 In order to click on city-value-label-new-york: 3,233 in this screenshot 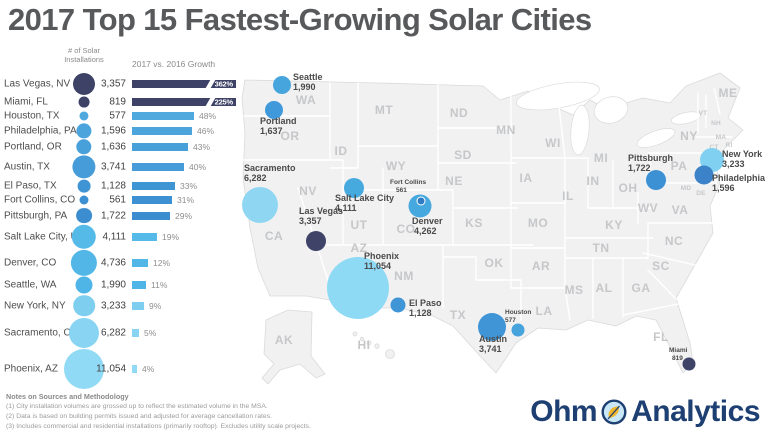, I will do `click(733, 164)`.